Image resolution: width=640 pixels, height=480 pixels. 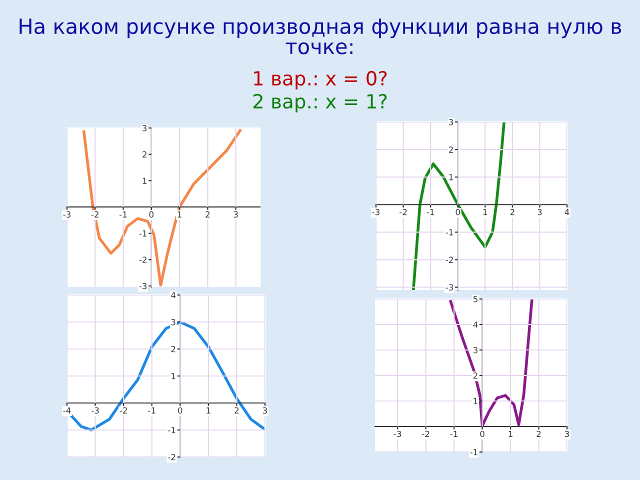 What do you see at coordinates (67, 410) in the screenshot?
I see `x-tick-label: -4` at bounding box center [67, 410].